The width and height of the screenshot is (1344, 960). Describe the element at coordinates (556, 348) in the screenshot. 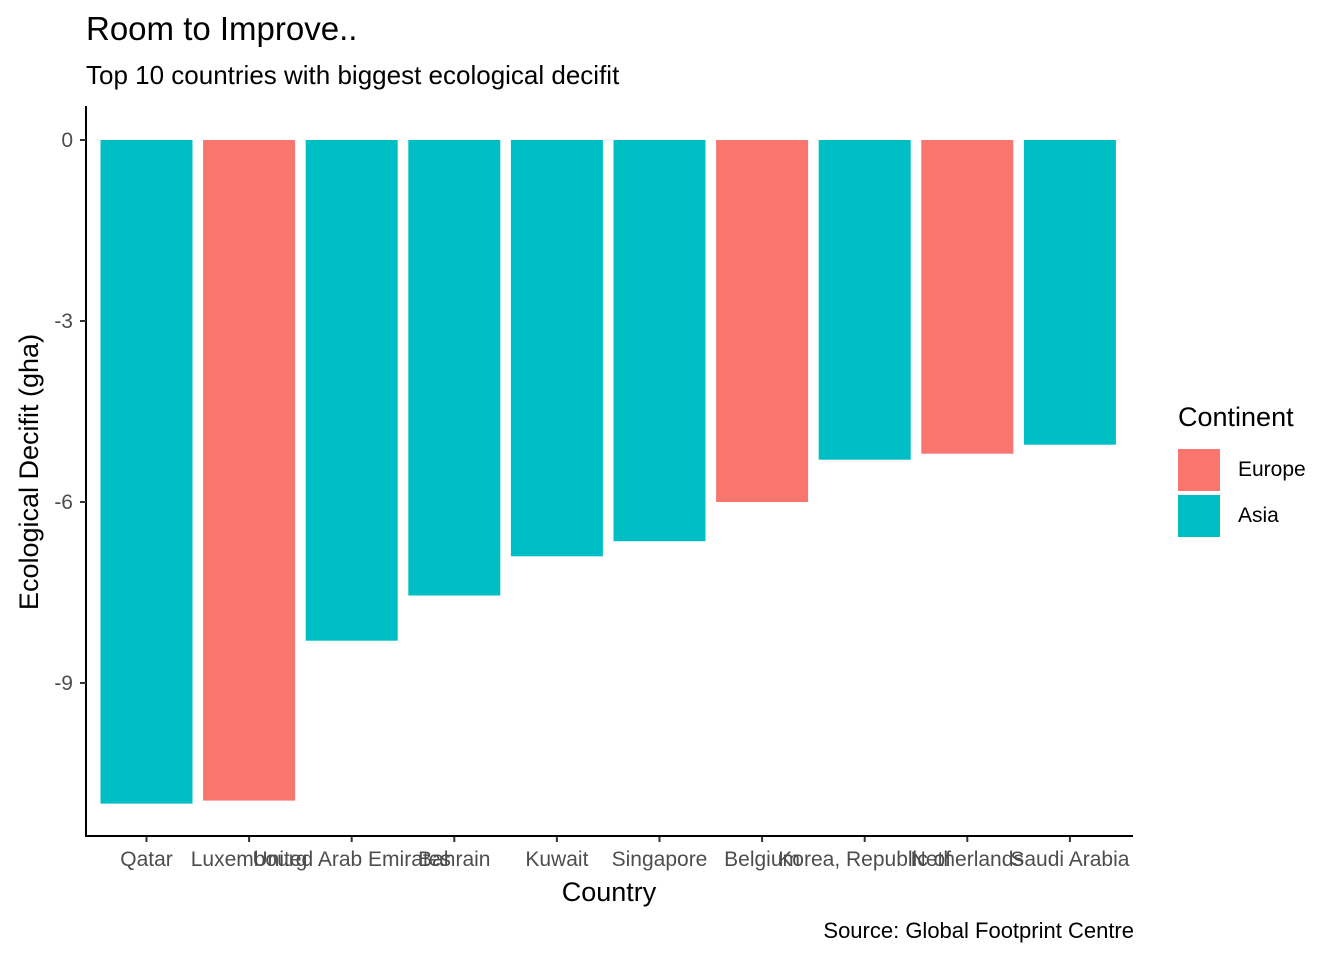

I see `bar-kuwait` at that location.